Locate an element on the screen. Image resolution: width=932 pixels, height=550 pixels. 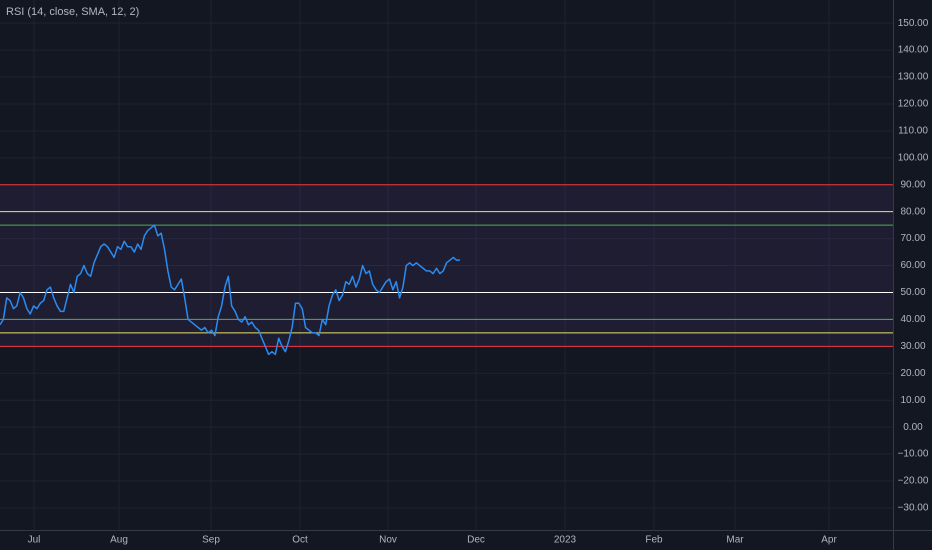
y-tick-label: −20.00 is located at coordinates (913, 481).